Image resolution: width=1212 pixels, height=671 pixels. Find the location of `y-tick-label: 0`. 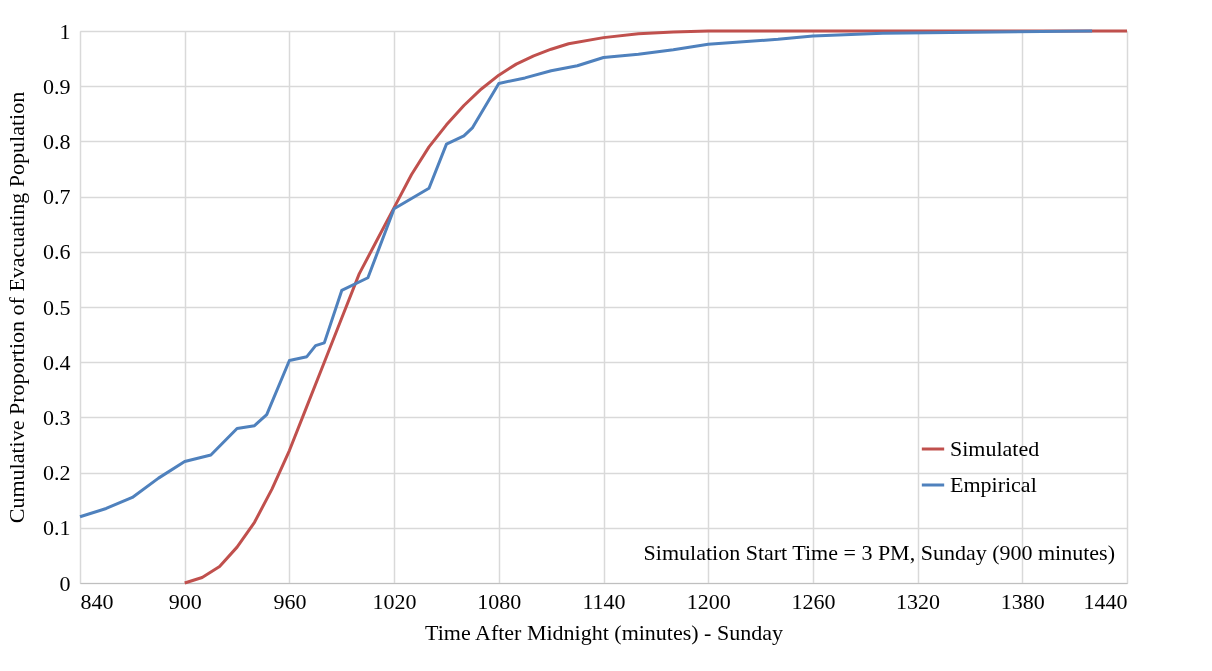

y-tick-label: 0 is located at coordinates (65, 583).